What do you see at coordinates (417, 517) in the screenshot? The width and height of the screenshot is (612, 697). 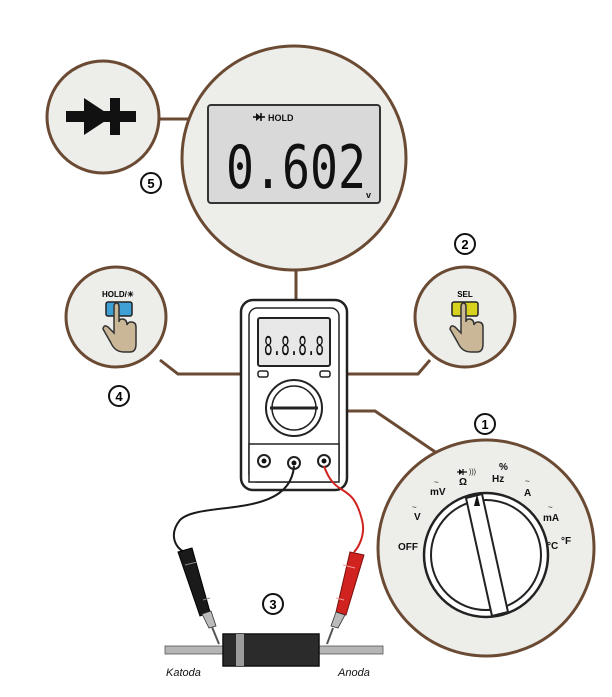 I see `dial-label-v: V` at bounding box center [417, 517].